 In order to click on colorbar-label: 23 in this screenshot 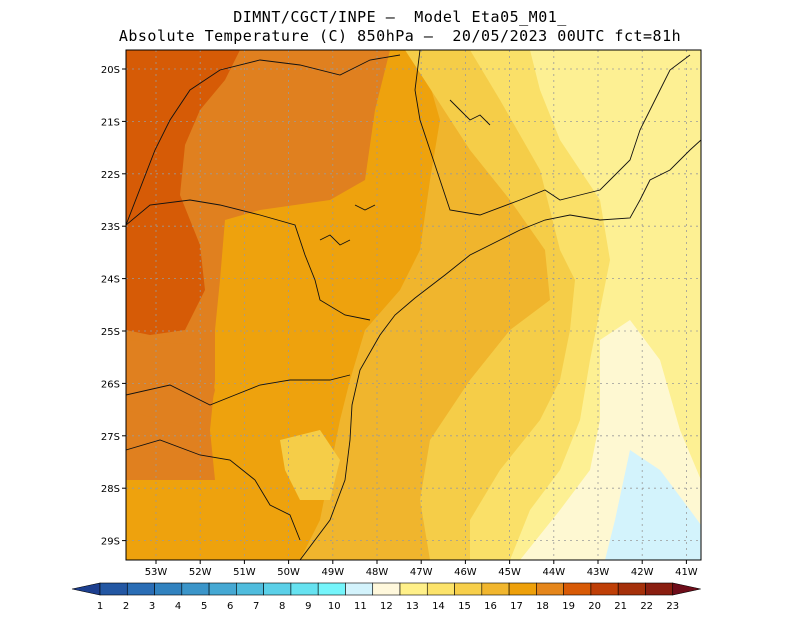, I will do `click(672, 606)`.